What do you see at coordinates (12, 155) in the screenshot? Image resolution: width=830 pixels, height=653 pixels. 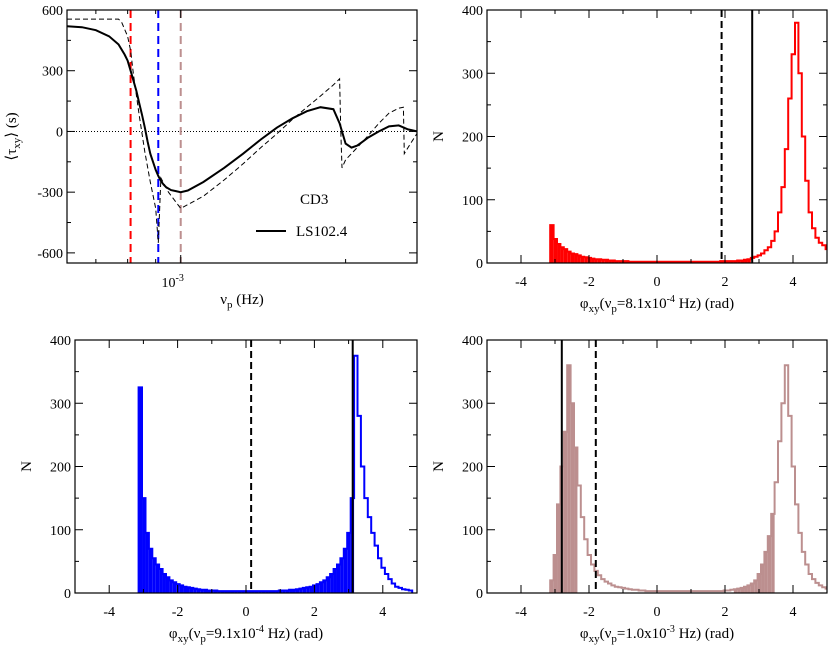 I see `y-axis-label-open: ⟨τ` at bounding box center [12, 155].